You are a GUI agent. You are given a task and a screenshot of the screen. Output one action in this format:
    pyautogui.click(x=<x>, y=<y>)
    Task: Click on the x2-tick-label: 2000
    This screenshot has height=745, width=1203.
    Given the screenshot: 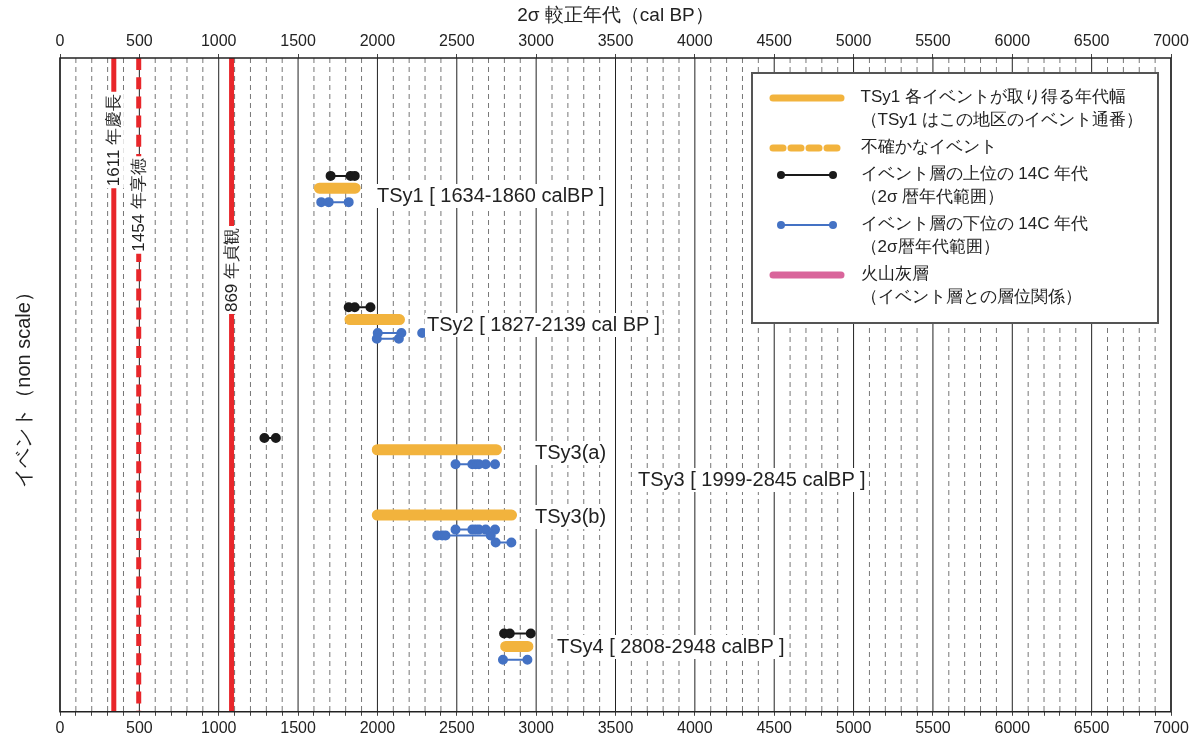 What is the action you would take?
    pyautogui.click(x=377, y=40)
    